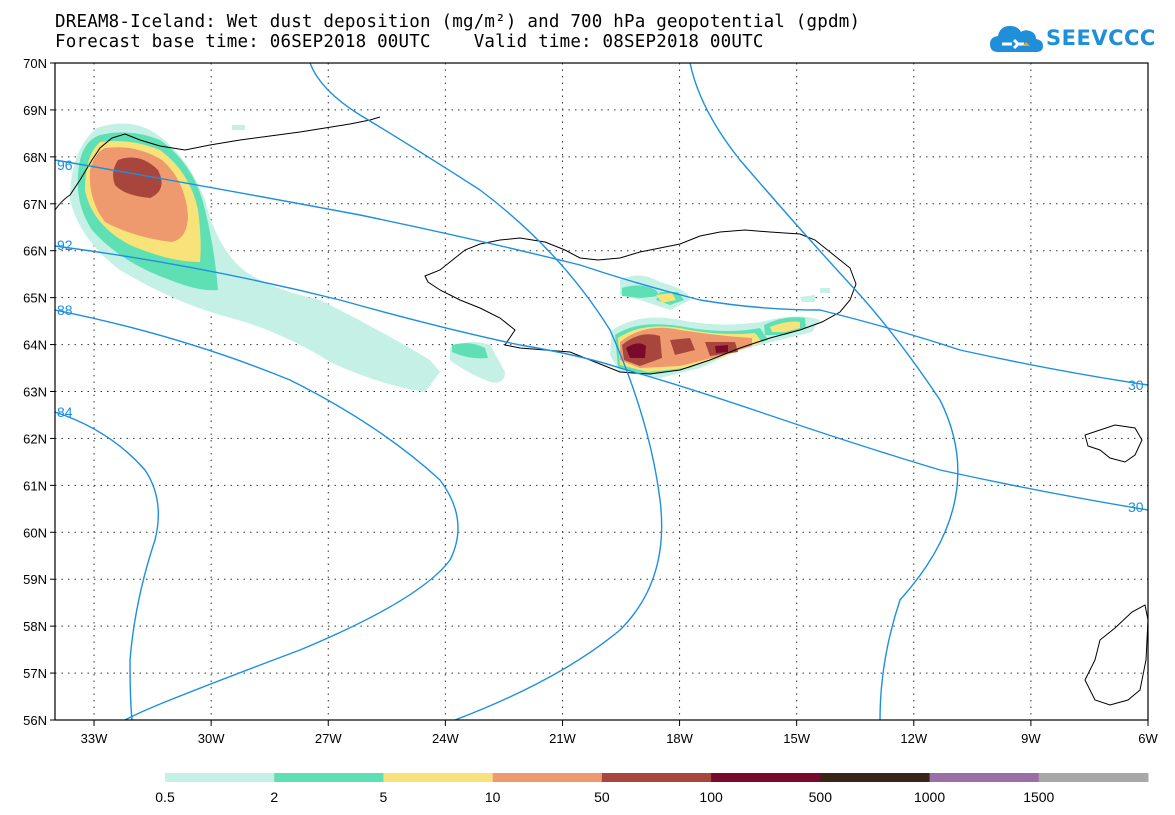 This screenshot has width=1175, height=815. I want to click on colorbar-label: 1000, so click(929, 797).